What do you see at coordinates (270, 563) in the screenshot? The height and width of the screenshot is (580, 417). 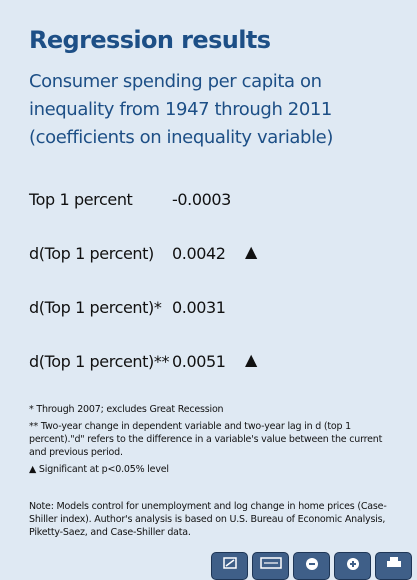 I see `fit-width-icon` at bounding box center [270, 563].